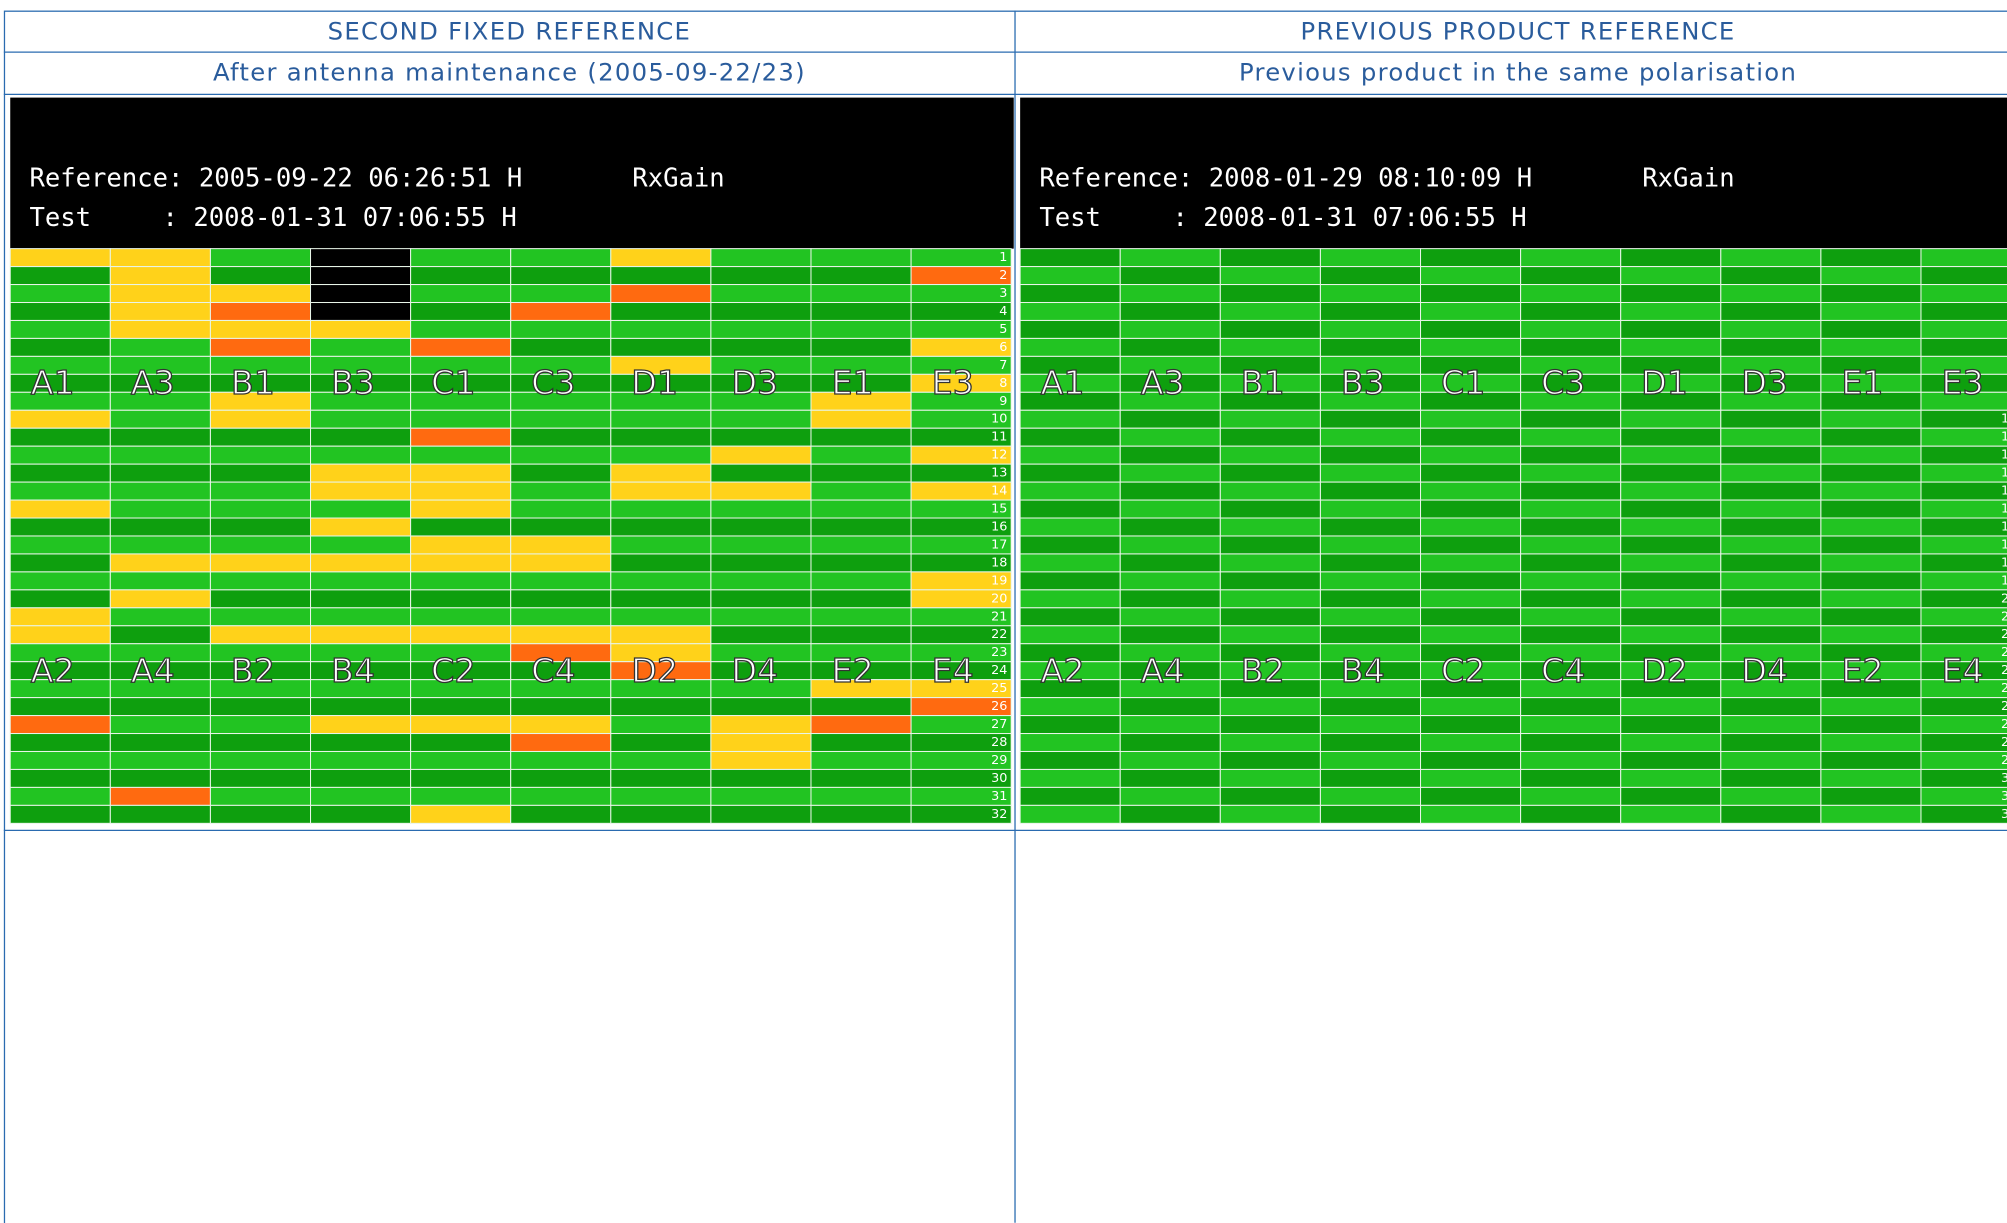 This screenshot has height=1223, width=2007. Describe the element at coordinates (1363, 382) in the screenshot. I see `antenna-label: B3` at that location.